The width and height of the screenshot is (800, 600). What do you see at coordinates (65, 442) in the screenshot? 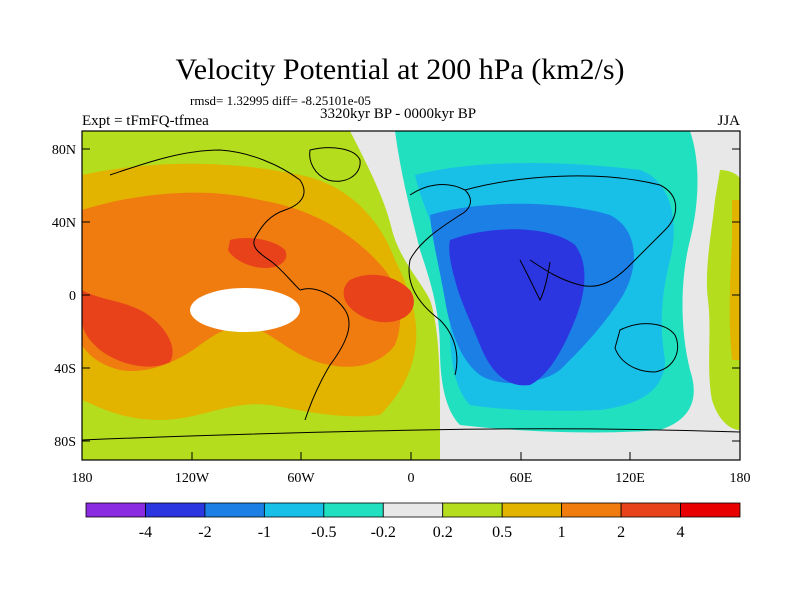
I see `y-tick-label: 80S` at bounding box center [65, 442].